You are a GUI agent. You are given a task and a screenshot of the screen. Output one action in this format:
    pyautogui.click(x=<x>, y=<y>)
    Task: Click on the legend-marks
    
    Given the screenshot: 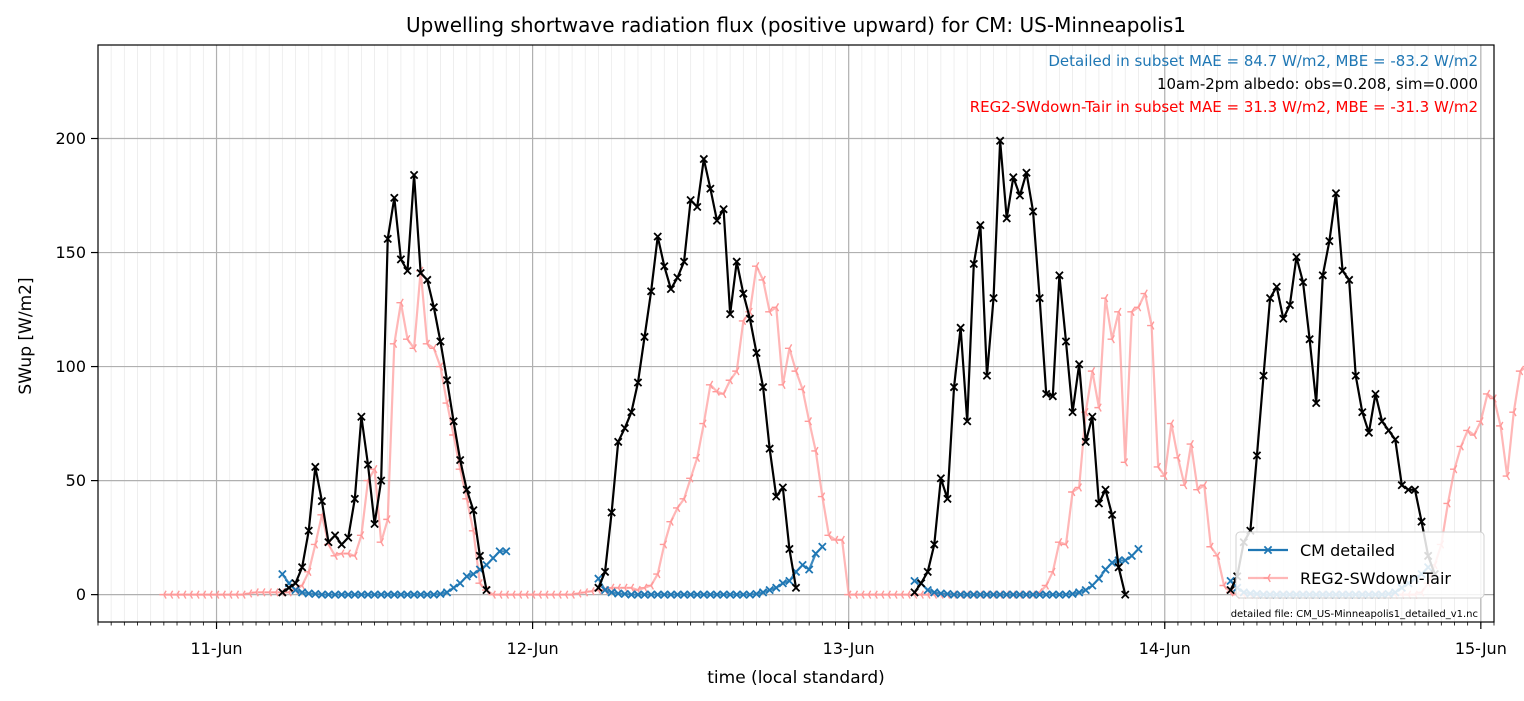 What is the action you would take?
    pyautogui.click(x=1268, y=564)
    